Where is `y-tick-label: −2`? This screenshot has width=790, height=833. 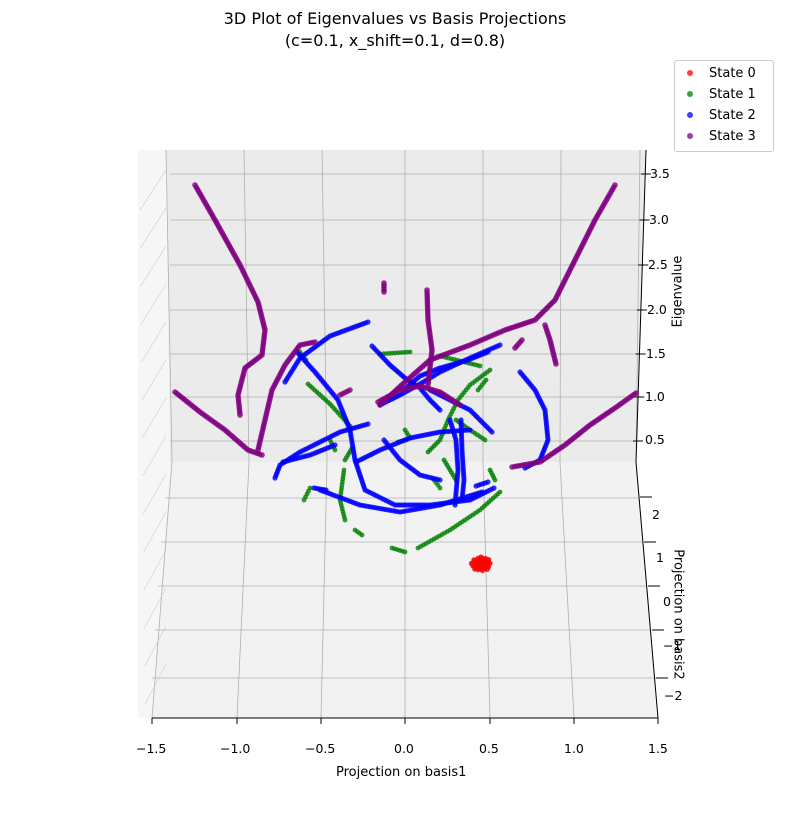
y-tick-label: −2 is located at coordinates (673, 695).